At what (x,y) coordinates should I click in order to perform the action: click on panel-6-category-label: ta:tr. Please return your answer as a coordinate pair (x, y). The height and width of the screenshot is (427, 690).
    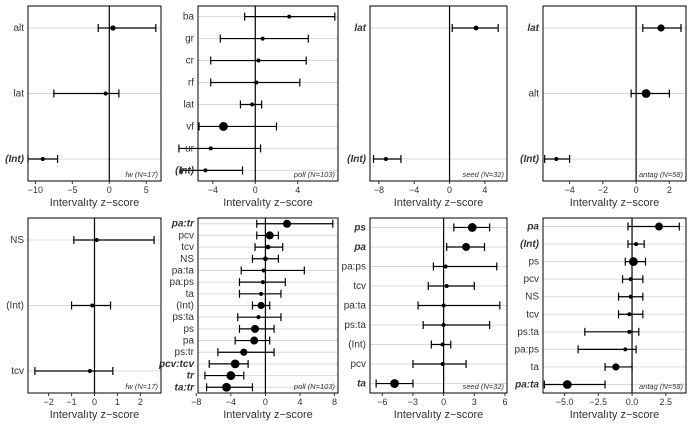
    Looking at the image, I should click on (185, 387).